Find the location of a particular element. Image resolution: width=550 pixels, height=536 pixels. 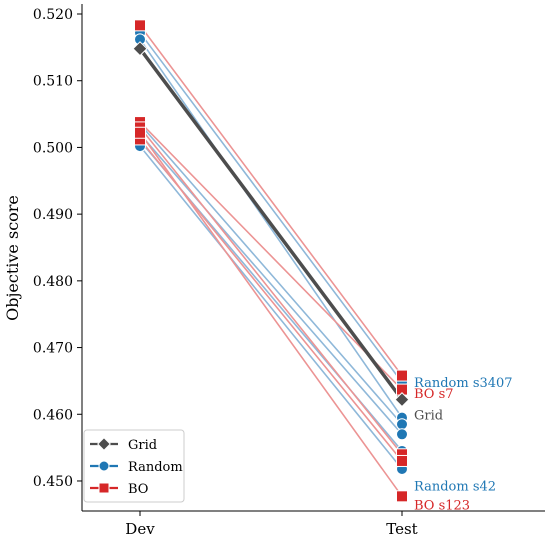

y-axis-label: Objective score is located at coordinates (12, 258).